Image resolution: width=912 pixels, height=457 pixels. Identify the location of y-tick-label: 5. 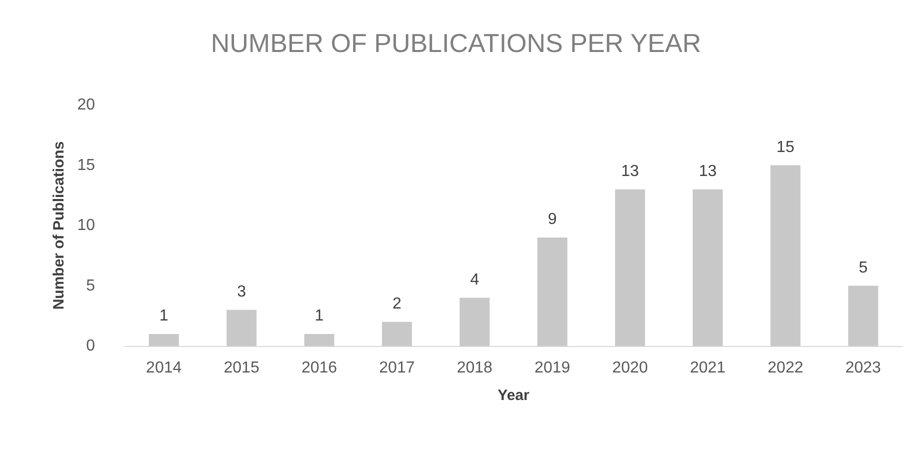
(91, 285).